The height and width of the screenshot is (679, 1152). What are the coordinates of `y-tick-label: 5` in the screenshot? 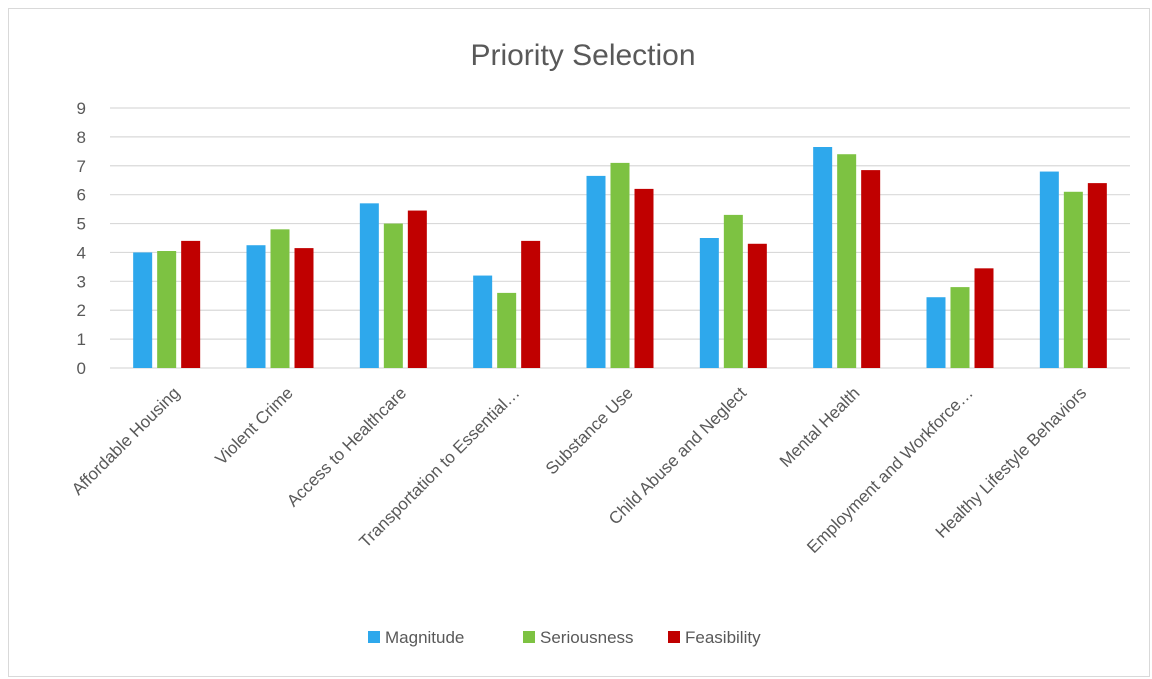 It's located at (81, 224).